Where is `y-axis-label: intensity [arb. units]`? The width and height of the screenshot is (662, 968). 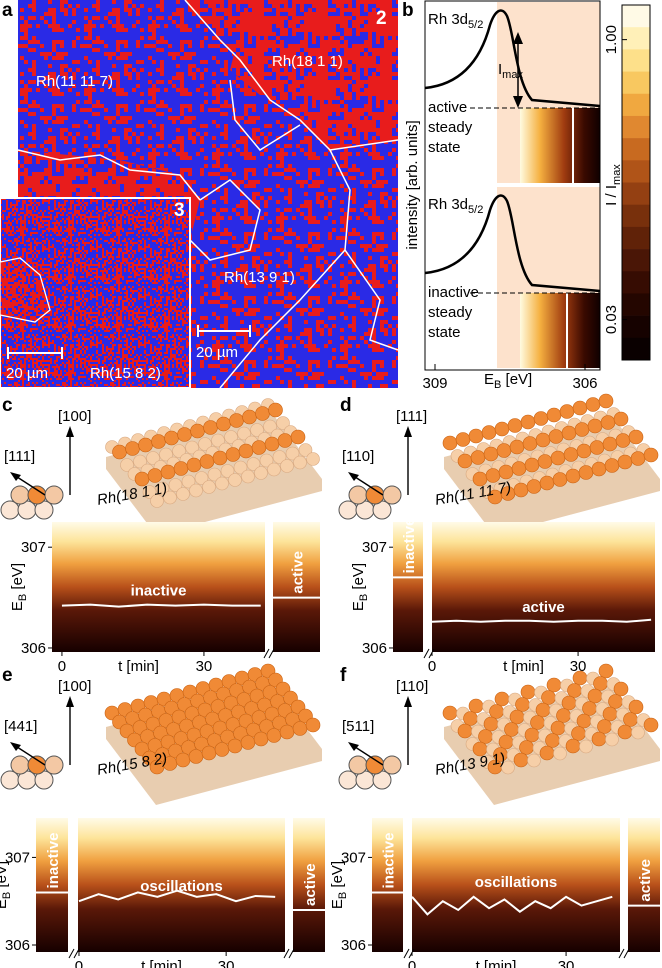
y-axis-label: intensity [arb. units] is located at coordinates (412, 184).